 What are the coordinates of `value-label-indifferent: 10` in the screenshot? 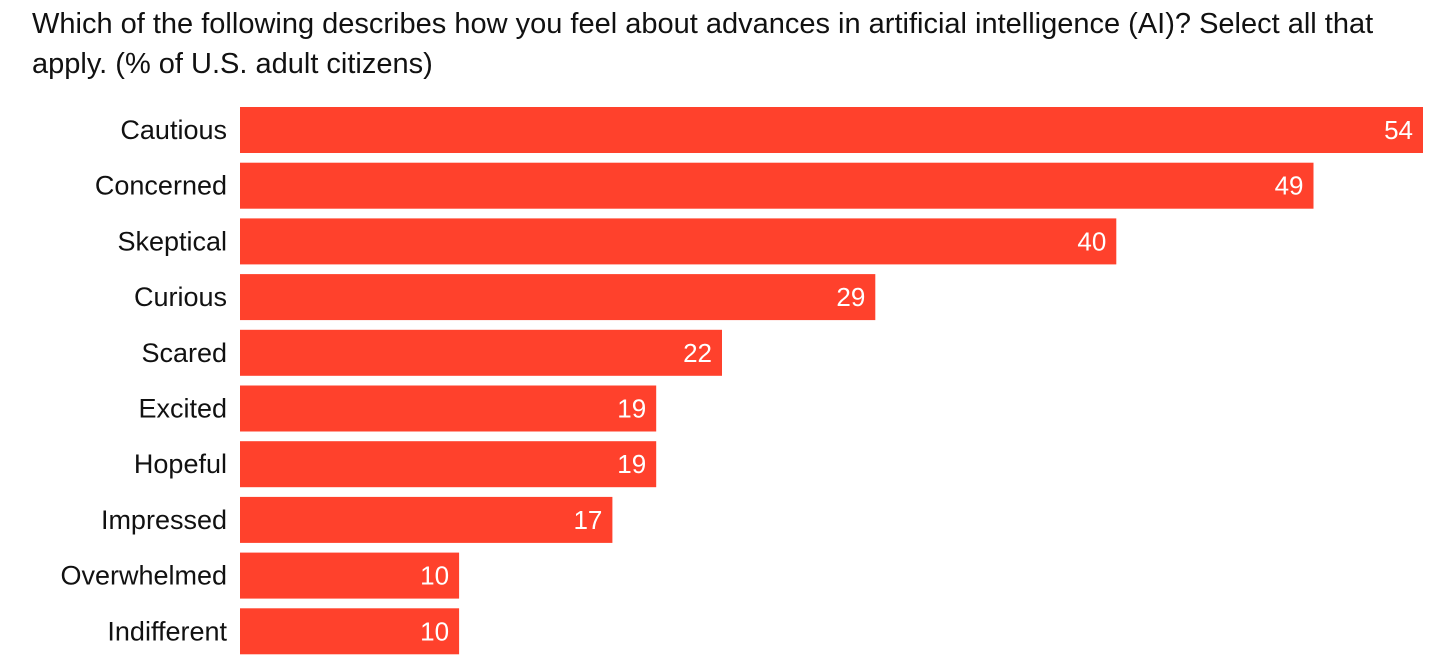 It's located at (434, 631).